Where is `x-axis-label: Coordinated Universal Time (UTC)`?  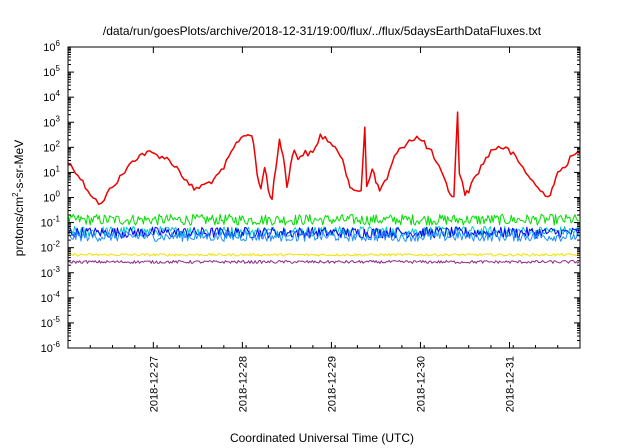 x-axis-label: Coordinated Universal Time (UTC) is located at coordinates (322, 438).